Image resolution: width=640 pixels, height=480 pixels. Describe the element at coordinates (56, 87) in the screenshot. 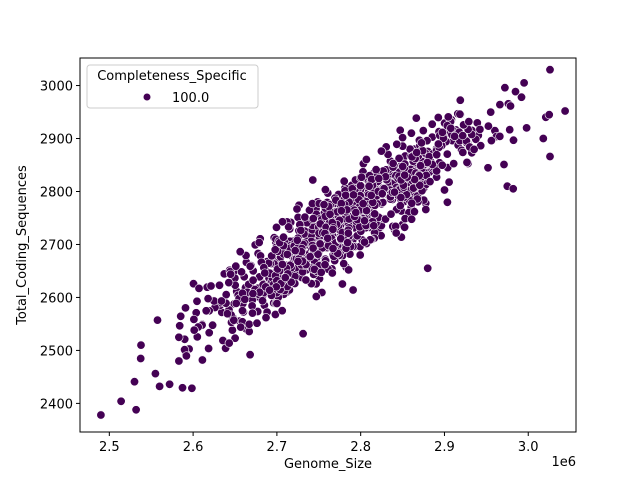

I see `y-tick-label: 3000` at that location.